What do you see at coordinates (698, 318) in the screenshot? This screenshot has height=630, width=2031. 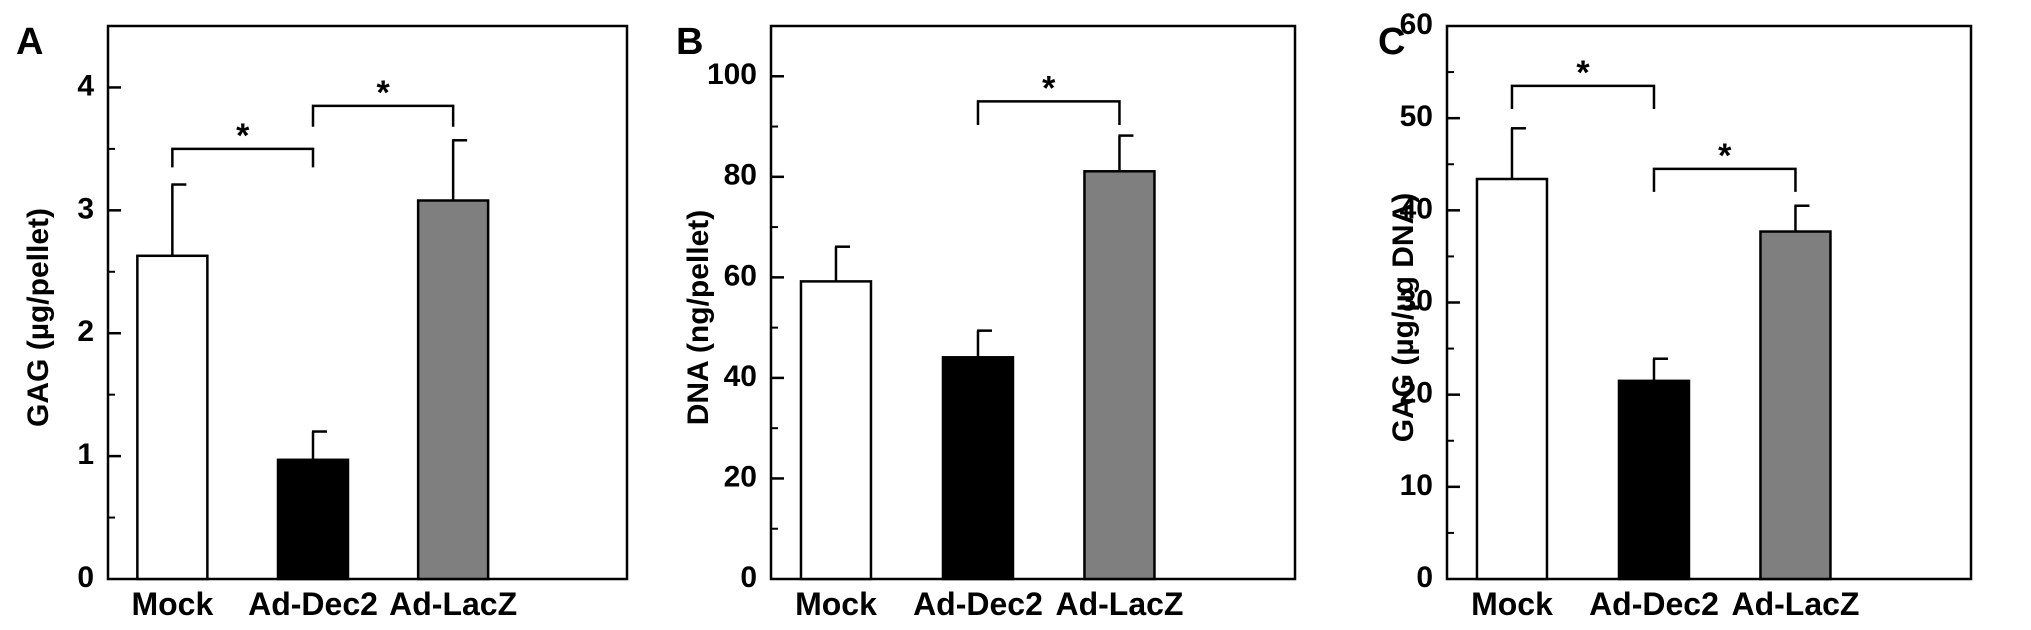 I see `y-axis-label: DNA (ng/pellet)` at bounding box center [698, 318].